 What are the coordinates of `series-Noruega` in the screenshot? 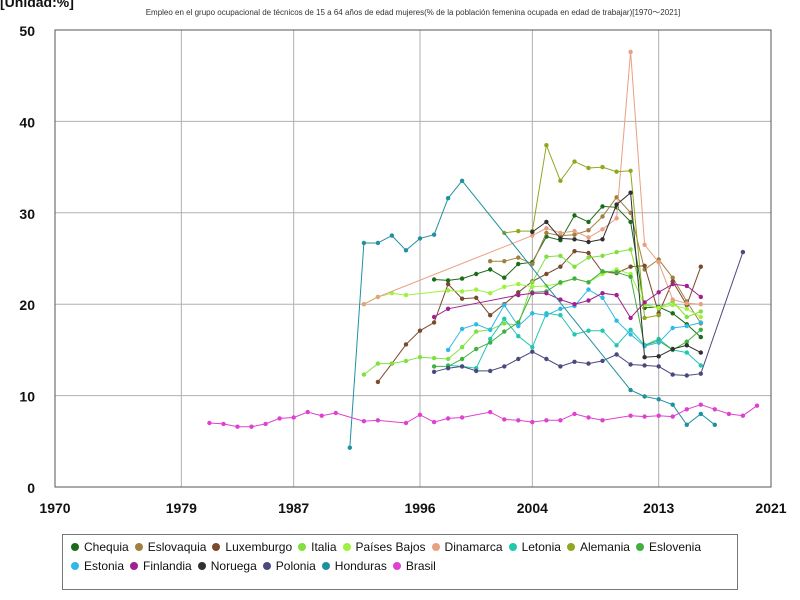 It's located at (616, 275).